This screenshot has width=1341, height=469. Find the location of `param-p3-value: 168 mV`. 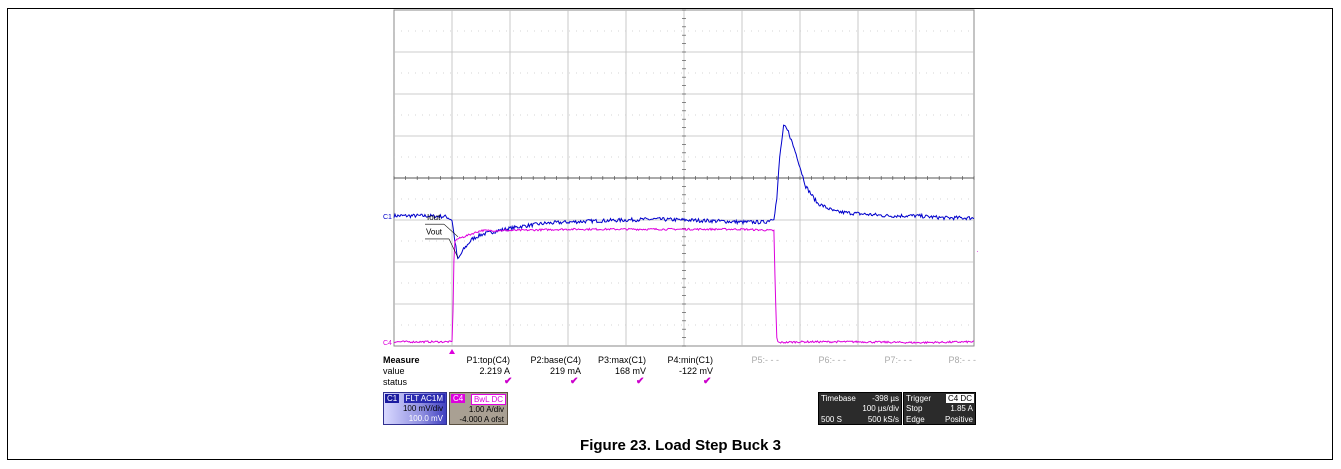

param-p3-value: 168 mV is located at coordinates (630, 371).